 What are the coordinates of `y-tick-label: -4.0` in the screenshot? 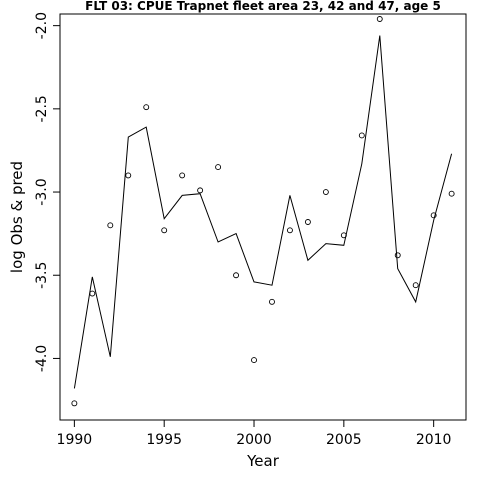 It's located at (42, 358).